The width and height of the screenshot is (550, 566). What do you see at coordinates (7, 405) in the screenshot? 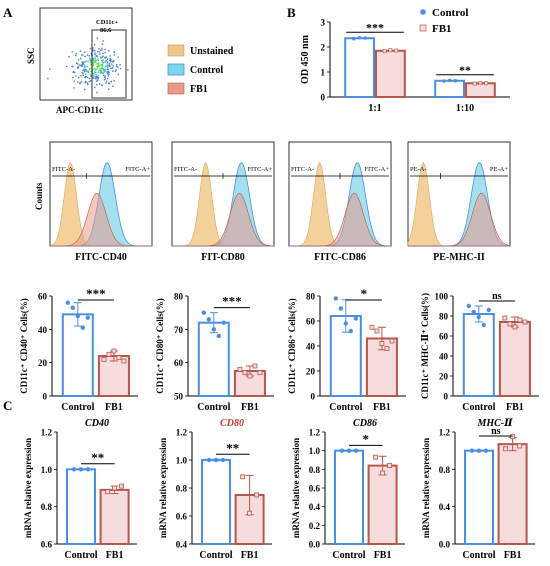
I see `panel-label-c: C` at bounding box center [7, 405].